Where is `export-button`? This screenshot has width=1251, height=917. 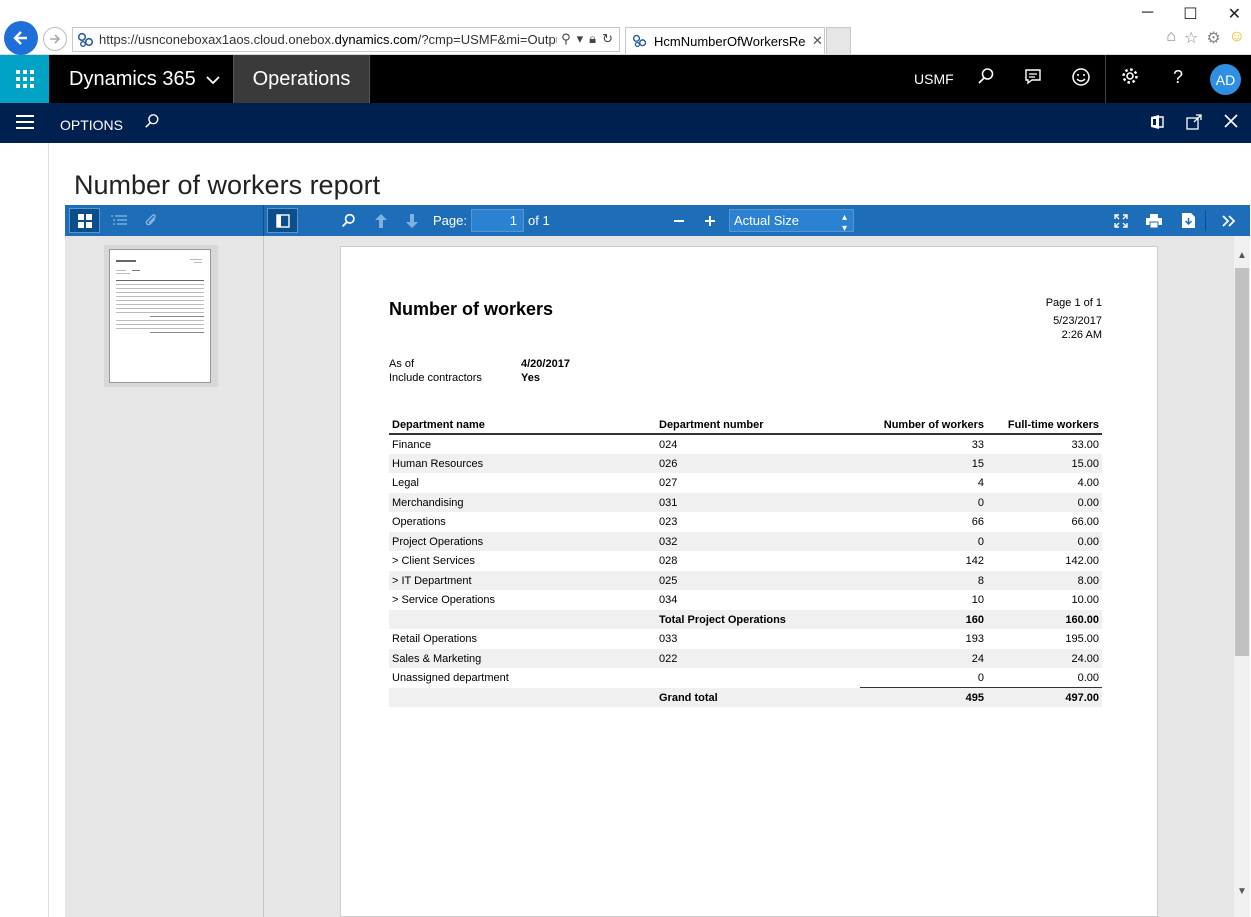 export-button is located at coordinates (1188, 220).